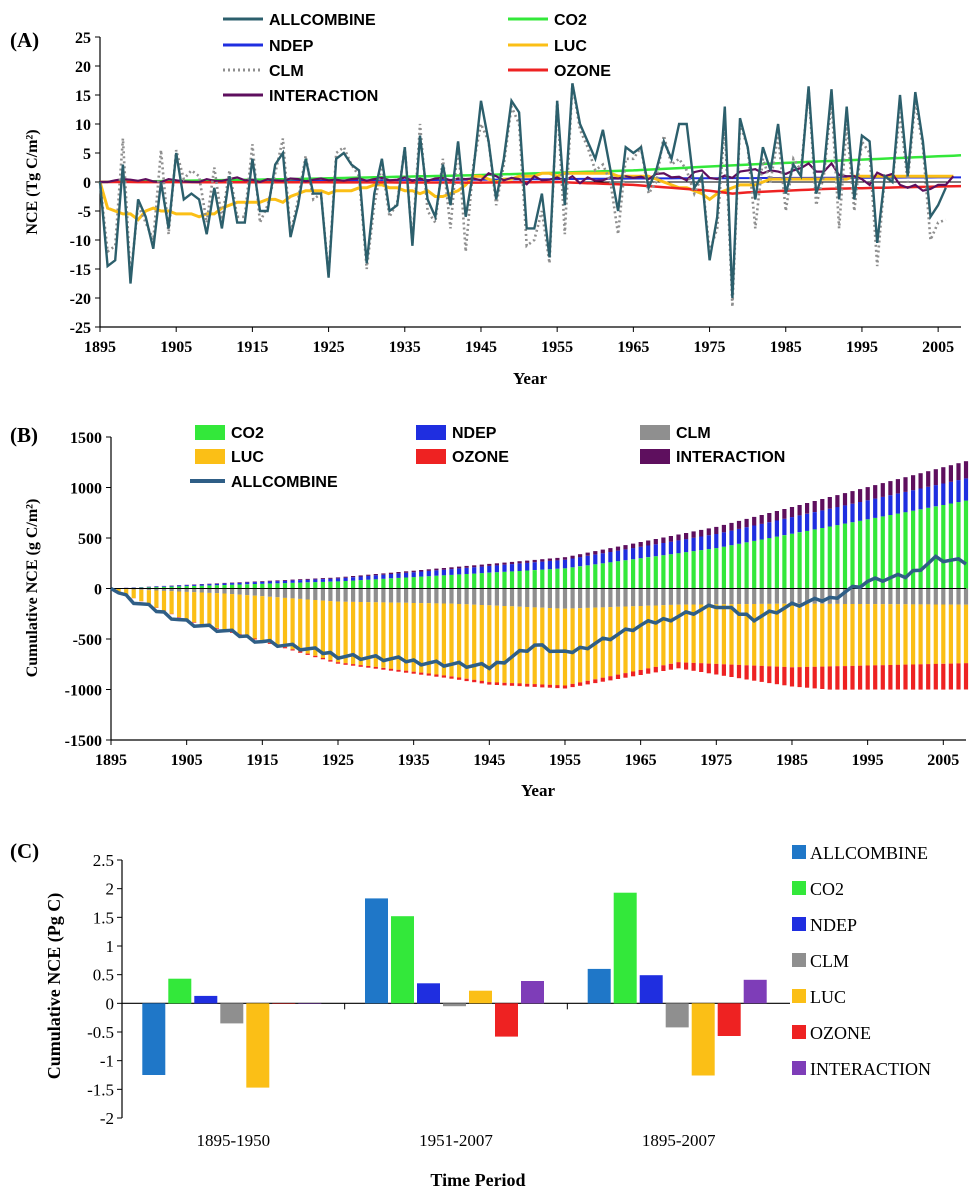 The height and width of the screenshot is (1196, 977). What do you see at coordinates (103, 975) in the screenshot?
I see `panel-c-y-tick-label: 0.5` at bounding box center [103, 975].